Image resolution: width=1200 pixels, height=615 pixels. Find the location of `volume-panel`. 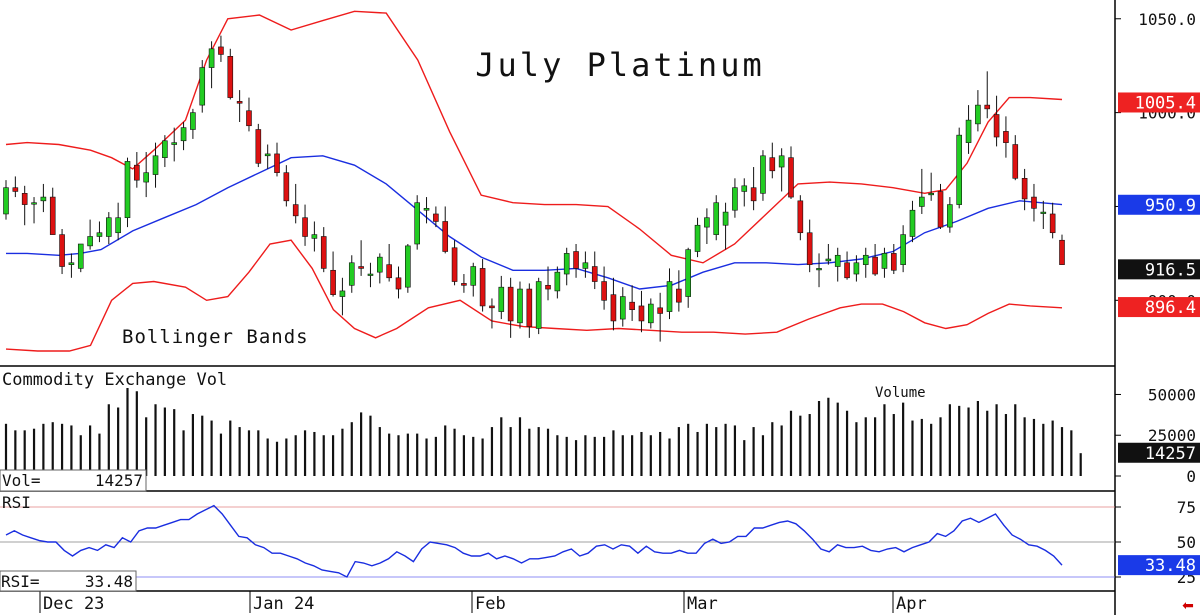

volume-panel is located at coordinates (543, 431).